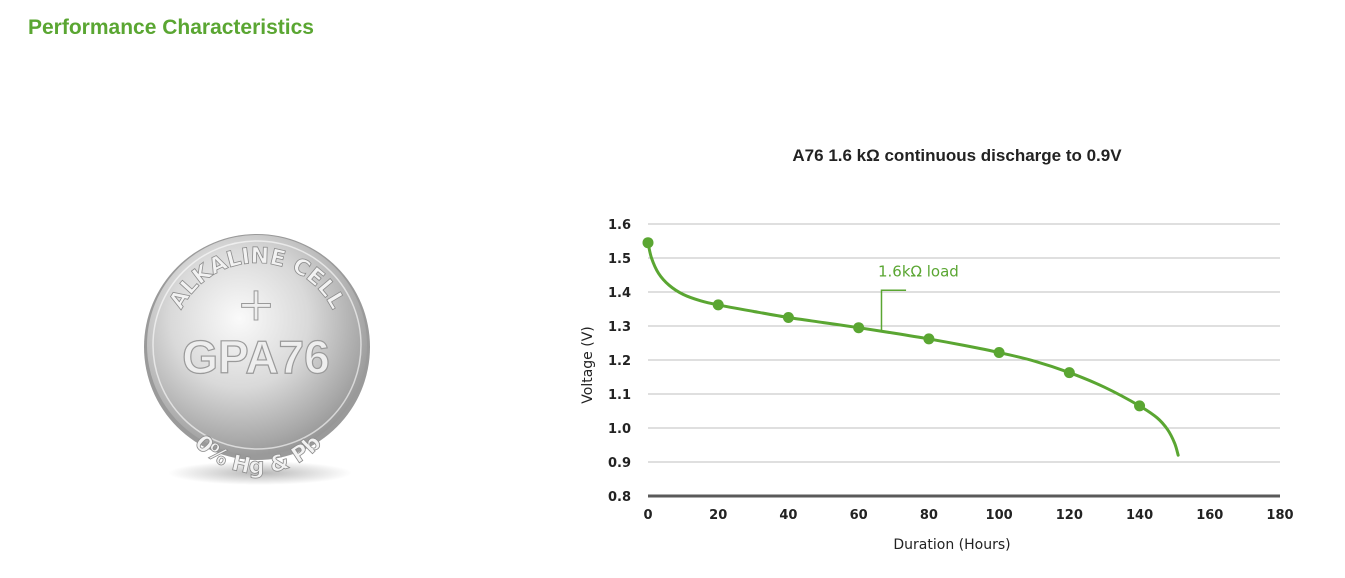  Describe the element at coordinates (255, 357) in the screenshot. I see `battery-model: GPA76` at that location.